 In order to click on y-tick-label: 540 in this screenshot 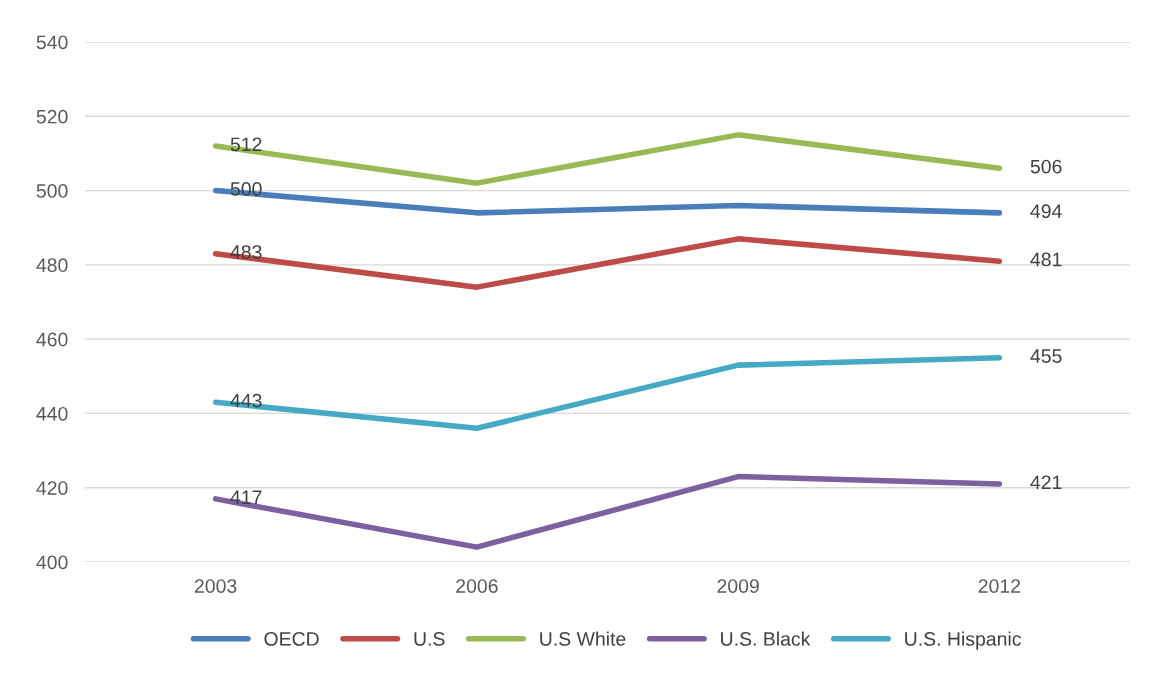, I will do `click(52, 42)`.